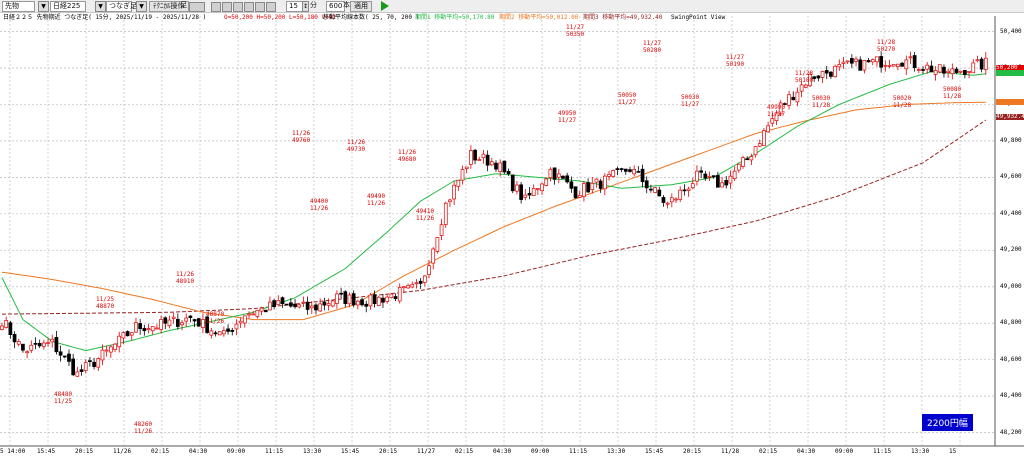 The height and width of the screenshot is (458, 1024). Describe the element at coordinates (1011, 213) in the screenshot. I see `price-tick-label: 49,400` at that location.